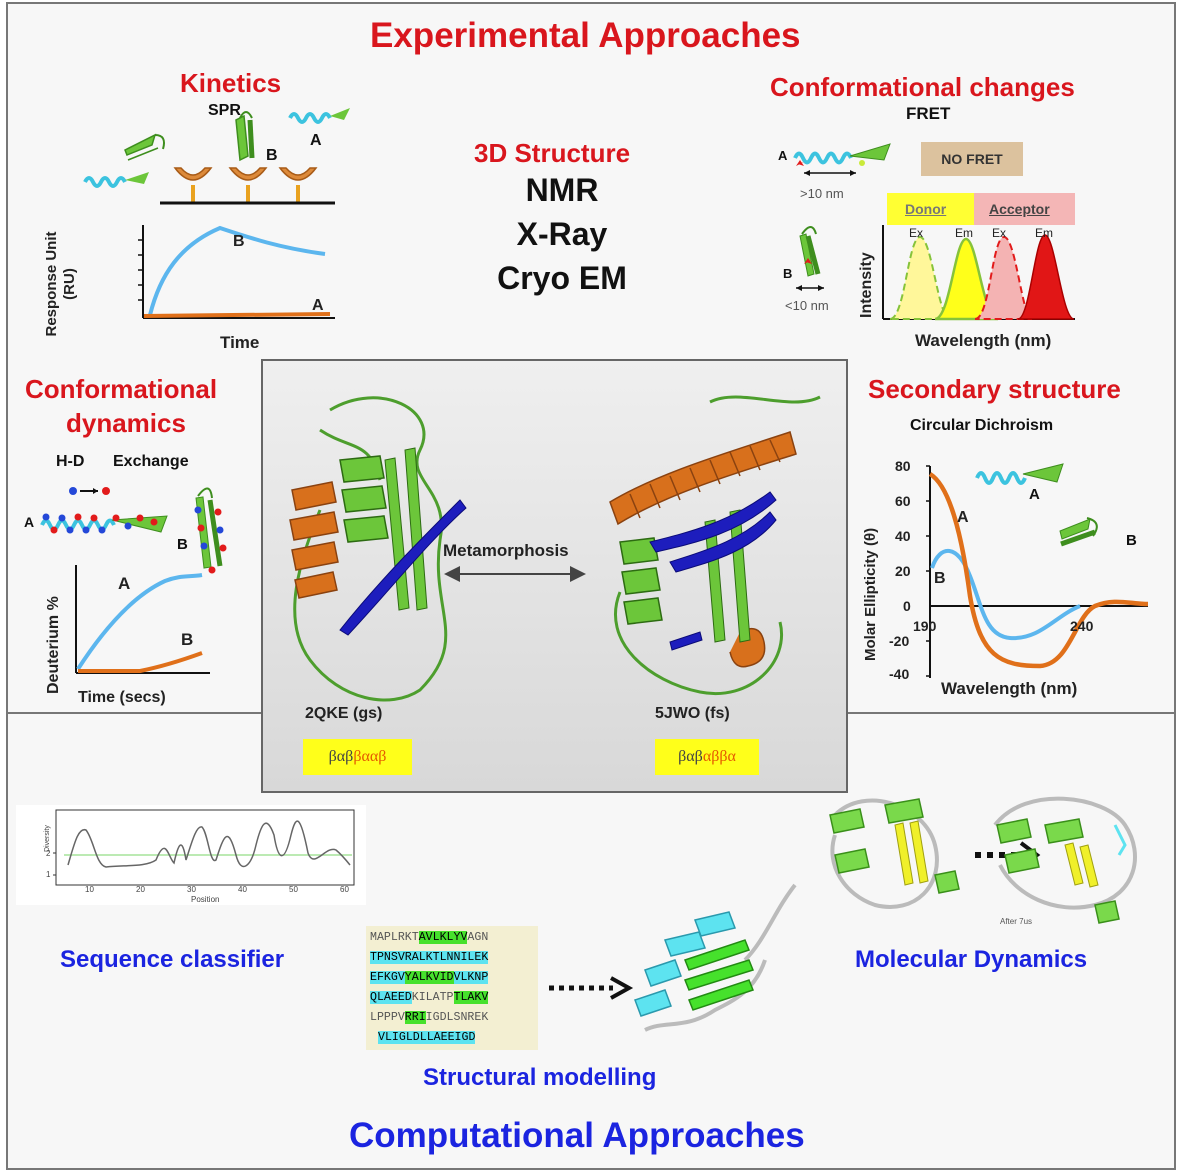  Describe the element at coordinates (1082, 626) in the screenshot. I see `cd-xtick-240: 240` at that location.